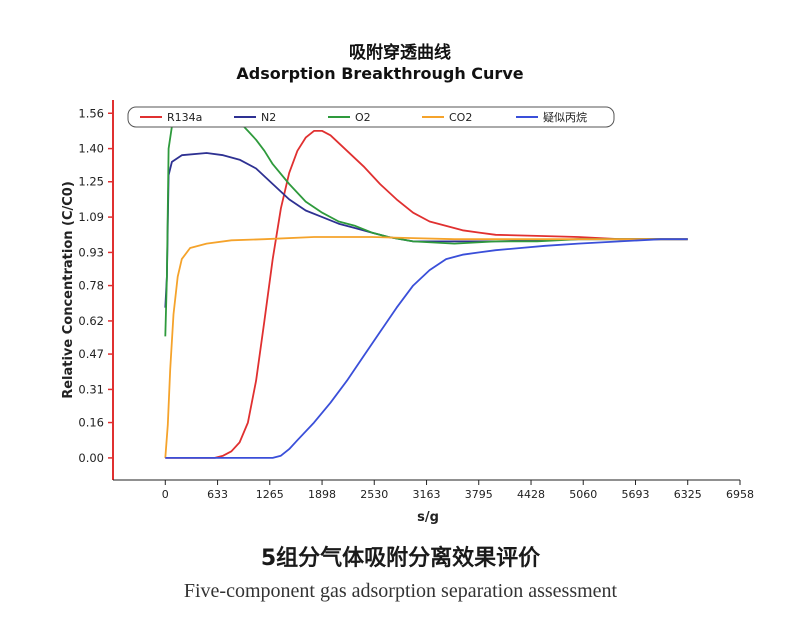  Describe the element at coordinates (91, 321) in the screenshot. I see `y-tick-label: 0.62` at that location.